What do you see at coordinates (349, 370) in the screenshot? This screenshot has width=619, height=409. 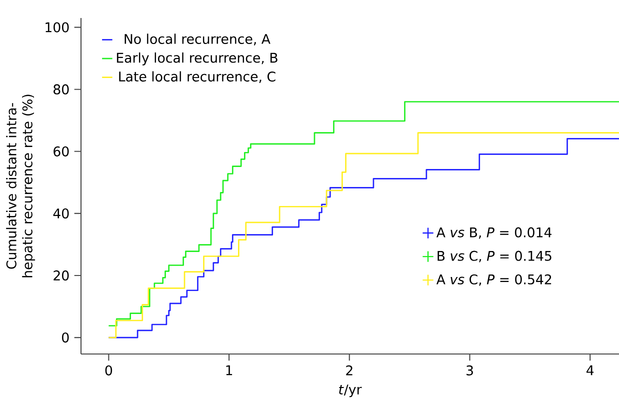 I see `x-tick-label: 2` at bounding box center [349, 370].